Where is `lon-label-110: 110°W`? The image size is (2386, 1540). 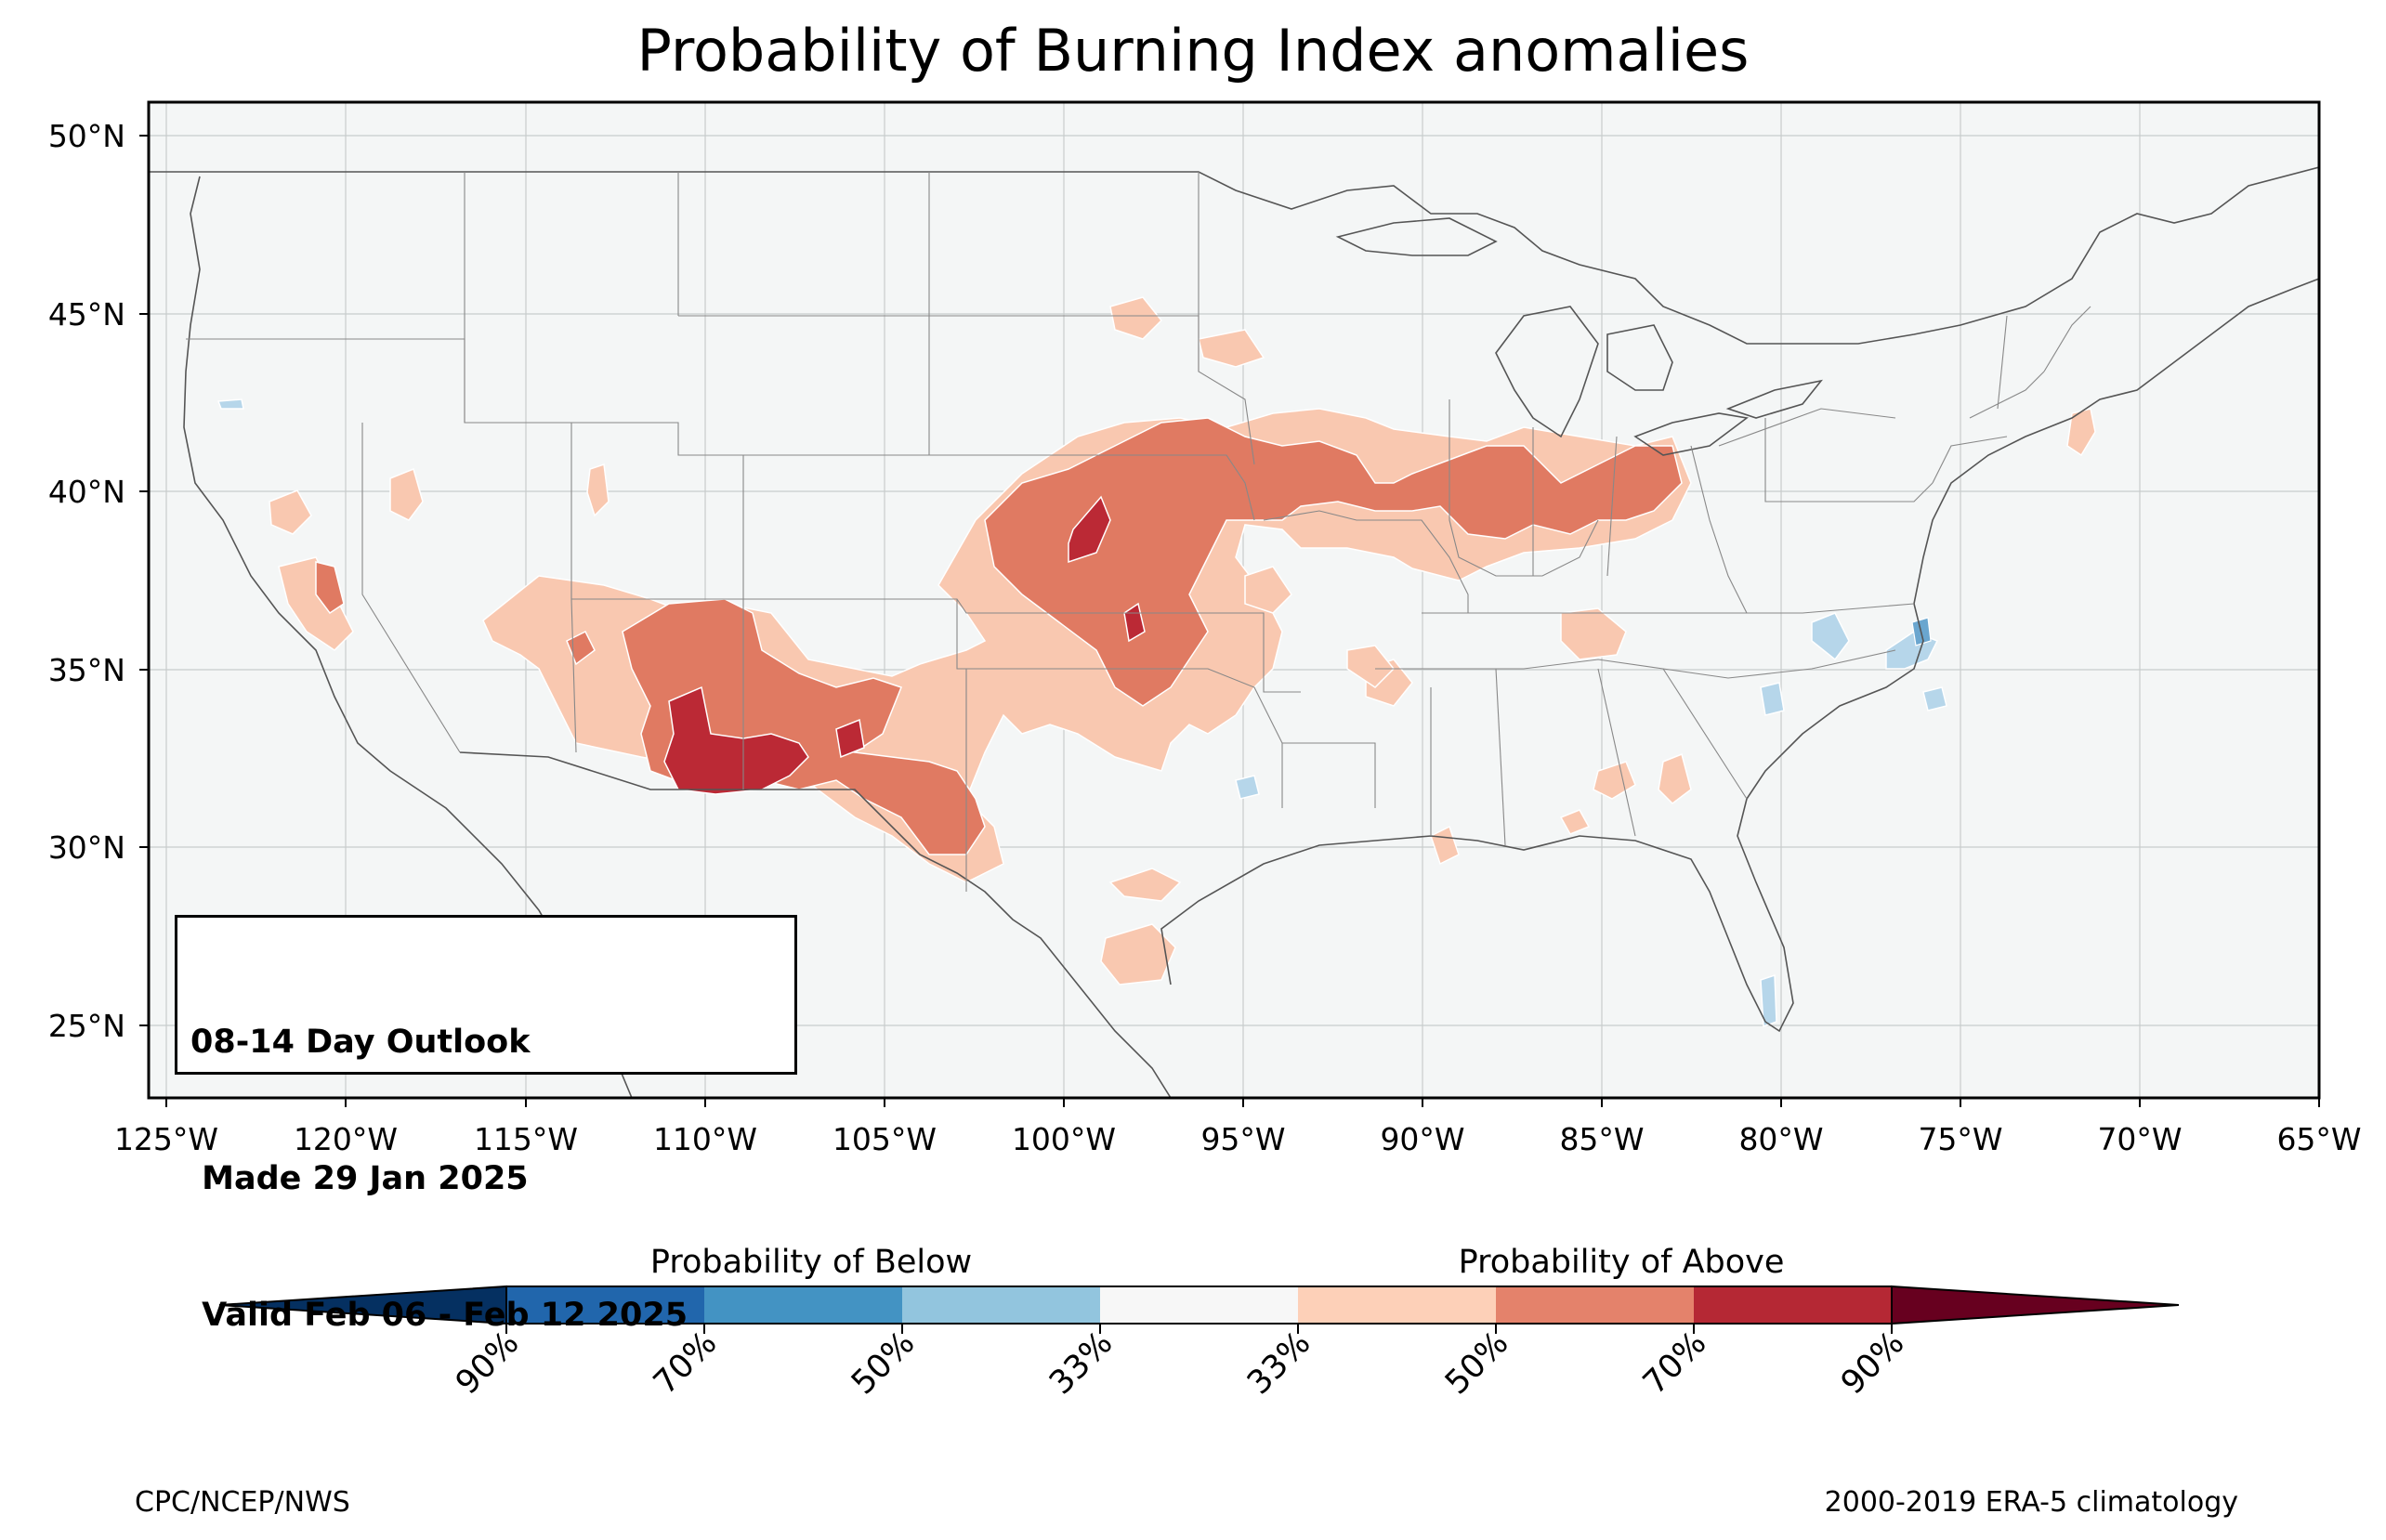 lon-label-110: 110°W is located at coordinates (705, 1139).